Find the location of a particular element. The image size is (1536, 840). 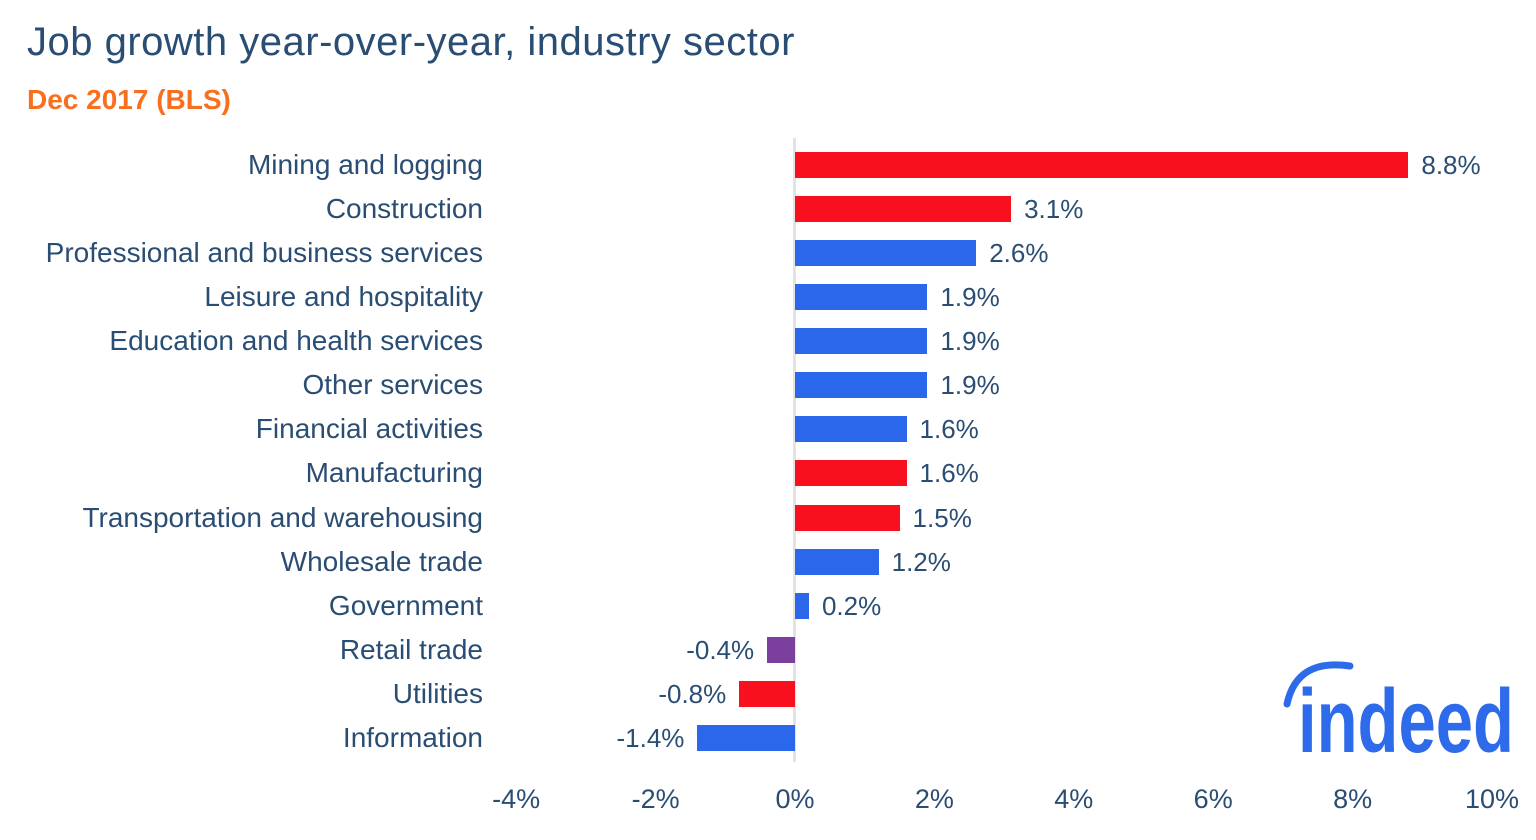

indeed-logo-arc is located at coordinates (1318, 684).